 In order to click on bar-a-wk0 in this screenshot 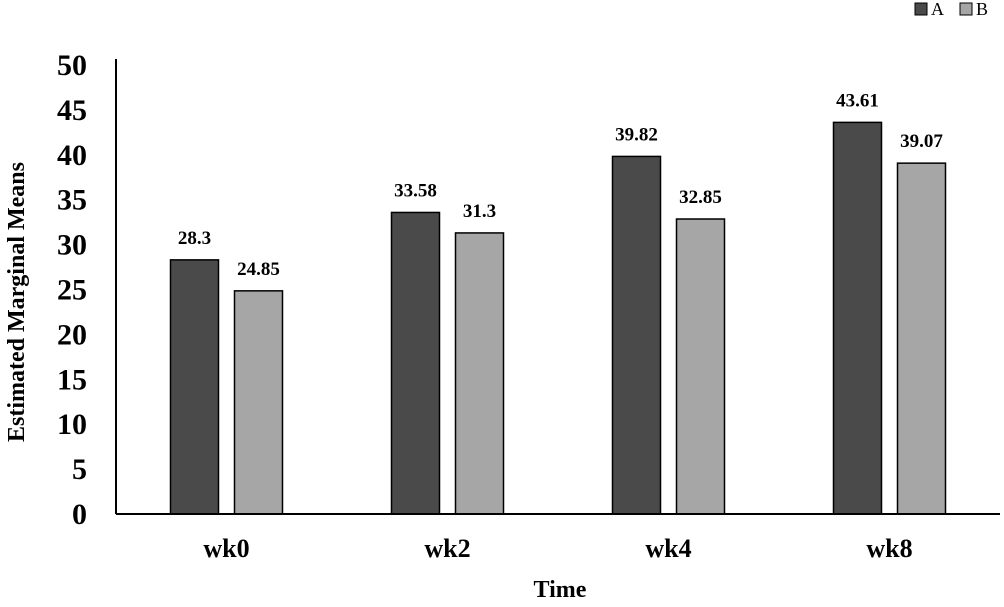, I will do `click(194, 387)`.